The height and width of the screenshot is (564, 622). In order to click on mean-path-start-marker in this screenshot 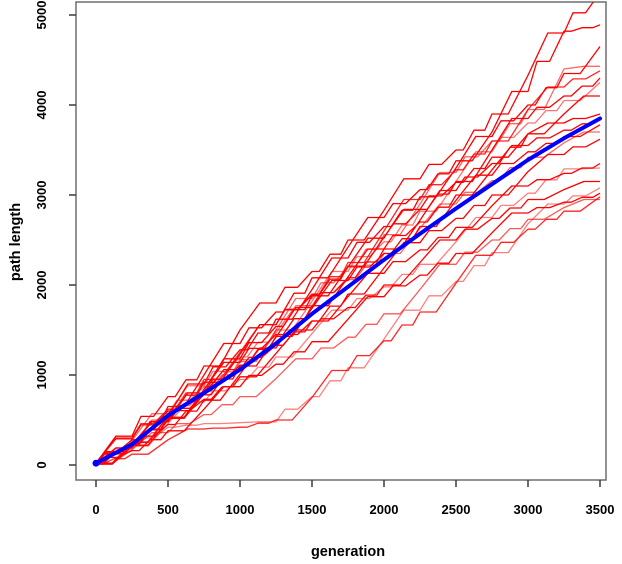, I will do `click(96, 463)`.